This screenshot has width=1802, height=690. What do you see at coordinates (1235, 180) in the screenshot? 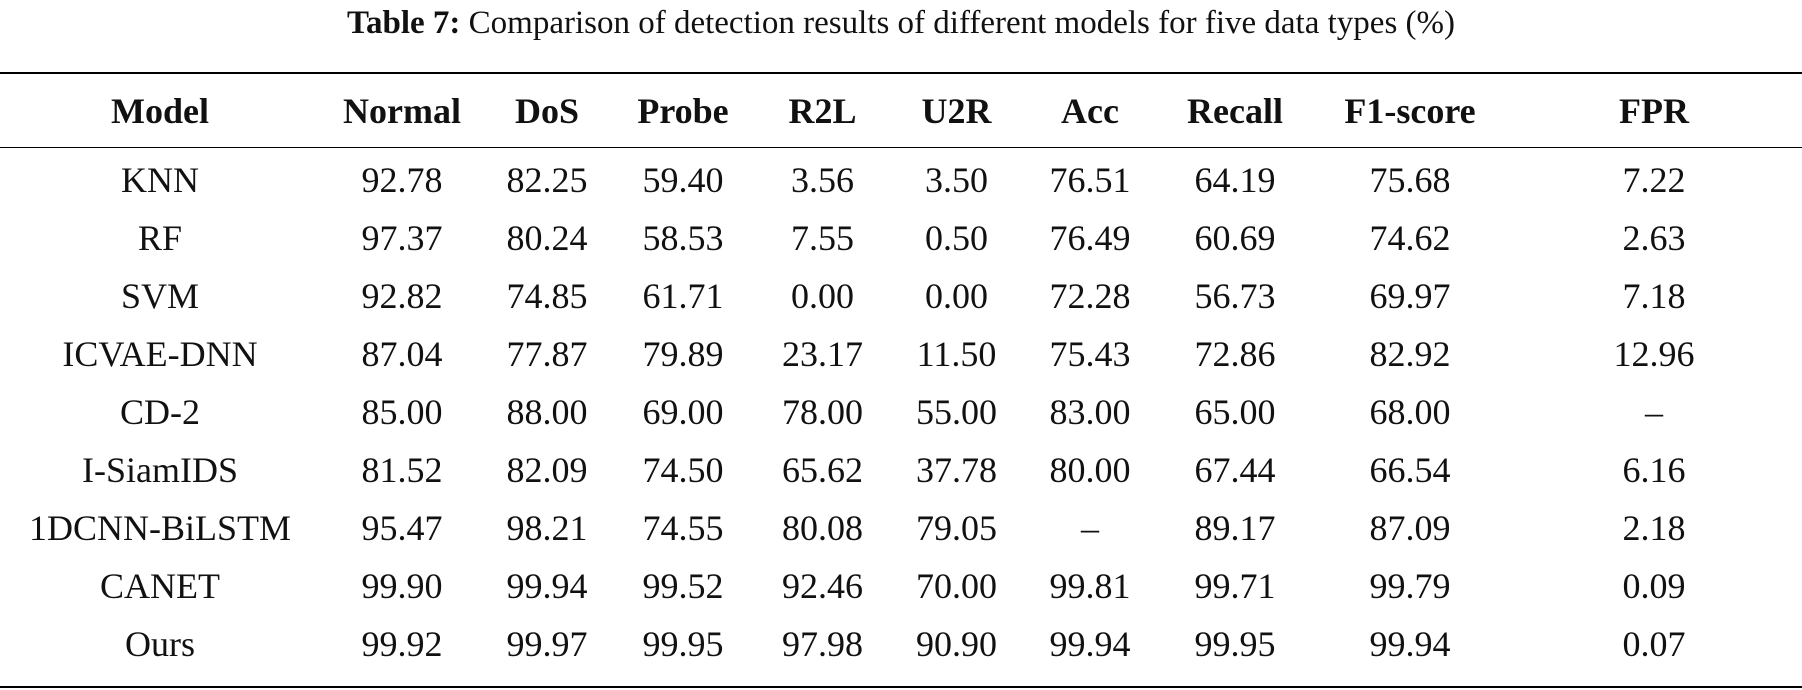
I see `cell-recall: 64.19` at bounding box center [1235, 180].